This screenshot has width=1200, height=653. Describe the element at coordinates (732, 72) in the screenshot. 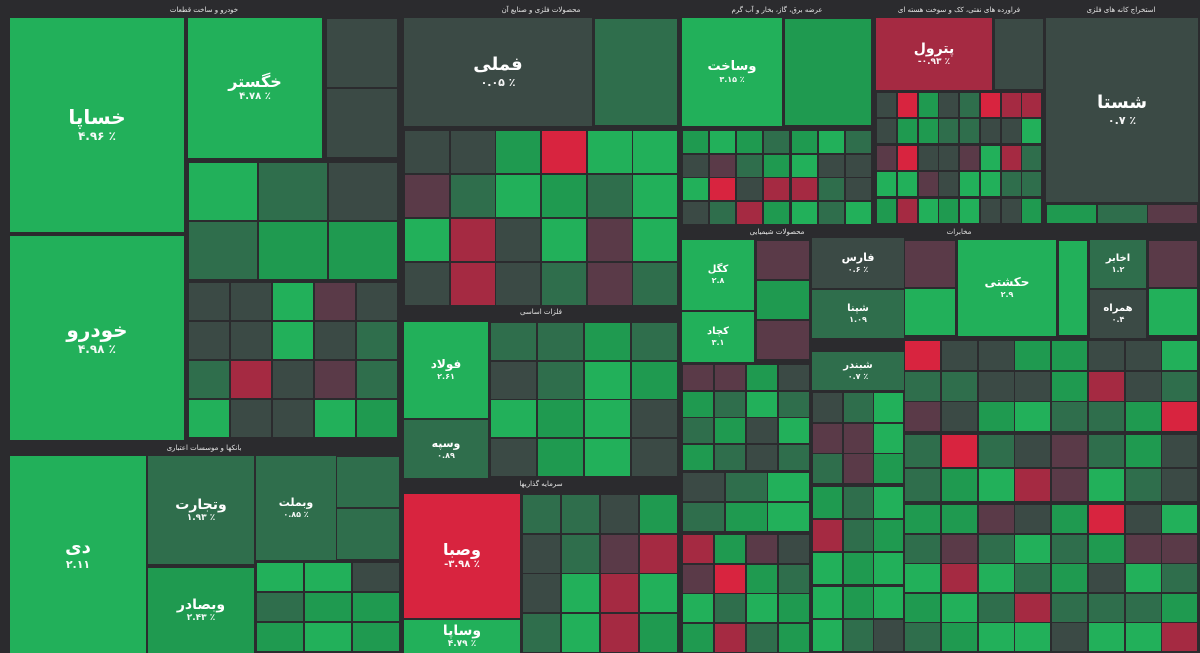

I see `stock-tile: وساخت ۳.۱۵ ٪` at that location.